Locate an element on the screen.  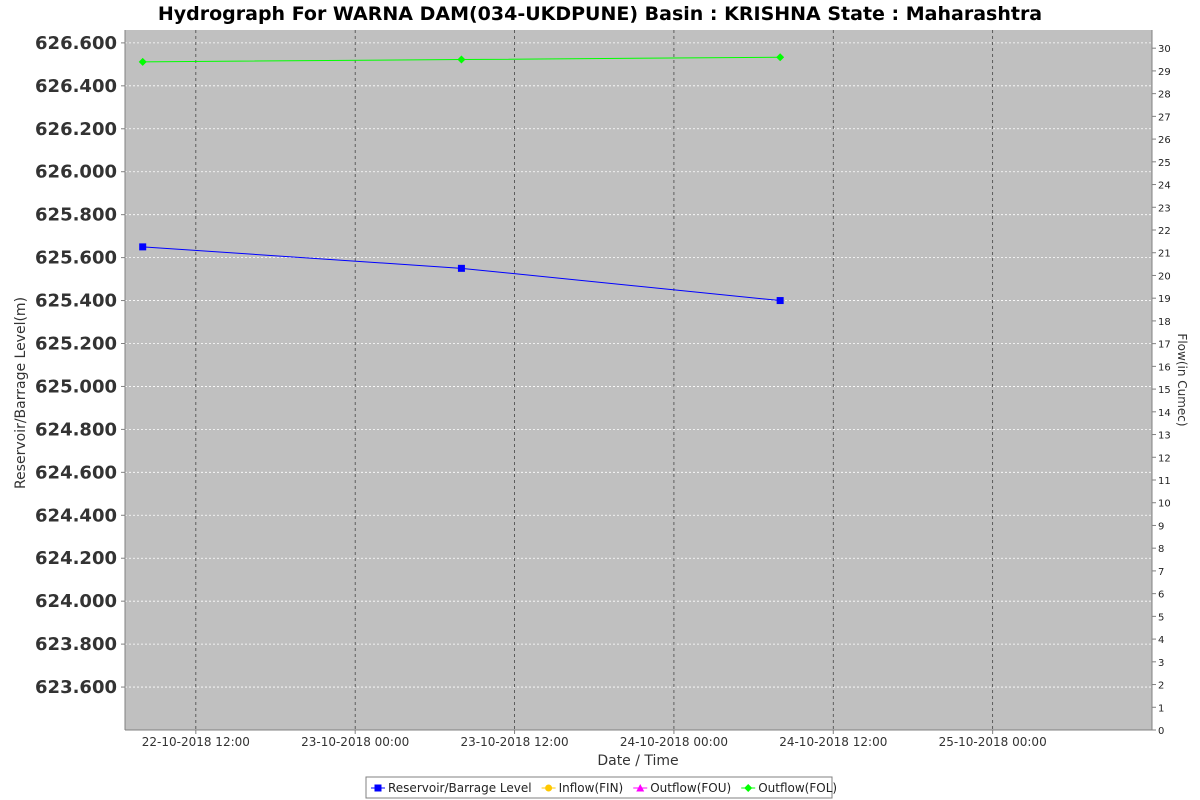
legend-item: Outflow(FOL) is located at coordinates (789, 788).